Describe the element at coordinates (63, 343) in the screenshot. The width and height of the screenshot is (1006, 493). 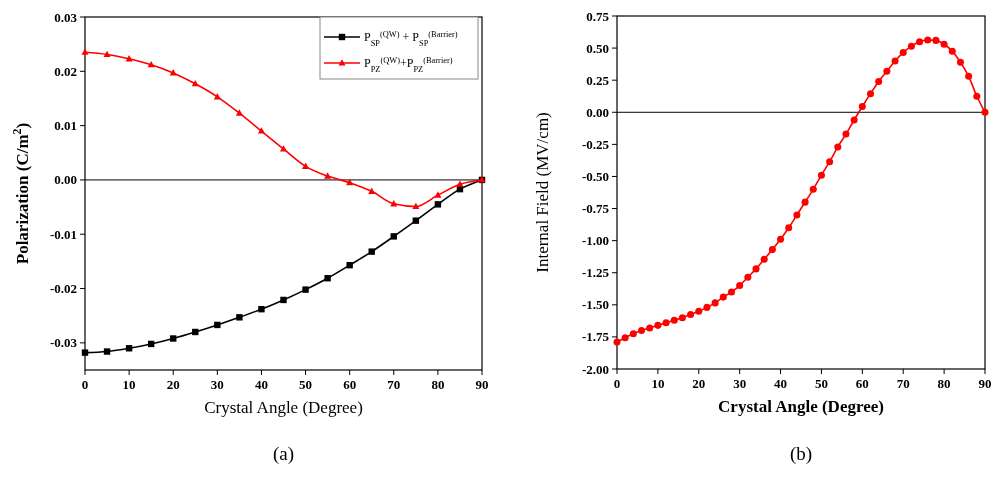
I see `y-tick-label: -0.03` at that location.